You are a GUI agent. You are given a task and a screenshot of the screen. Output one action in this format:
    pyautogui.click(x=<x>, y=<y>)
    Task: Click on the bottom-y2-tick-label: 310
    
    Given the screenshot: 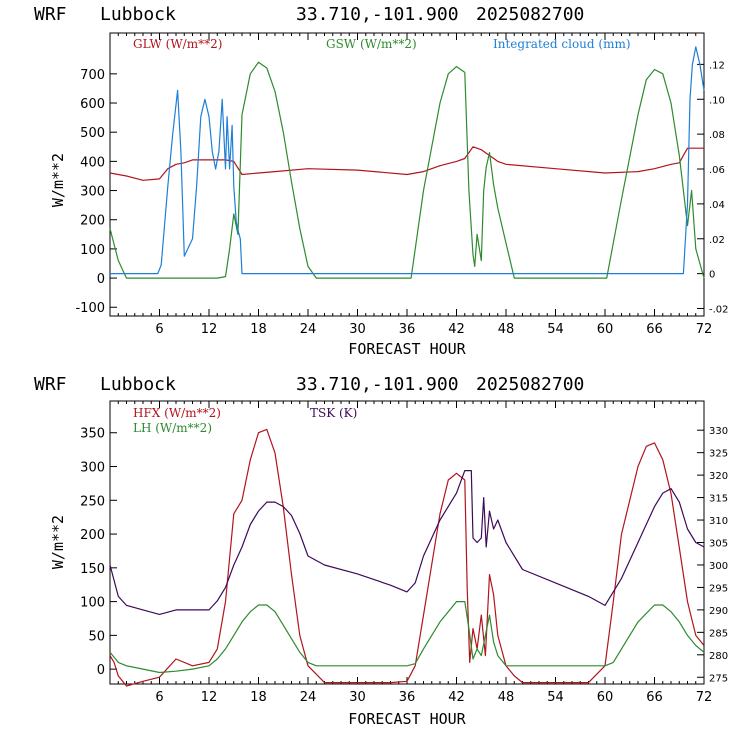 What is the action you would take?
    pyautogui.click(x=718, y=521)
    